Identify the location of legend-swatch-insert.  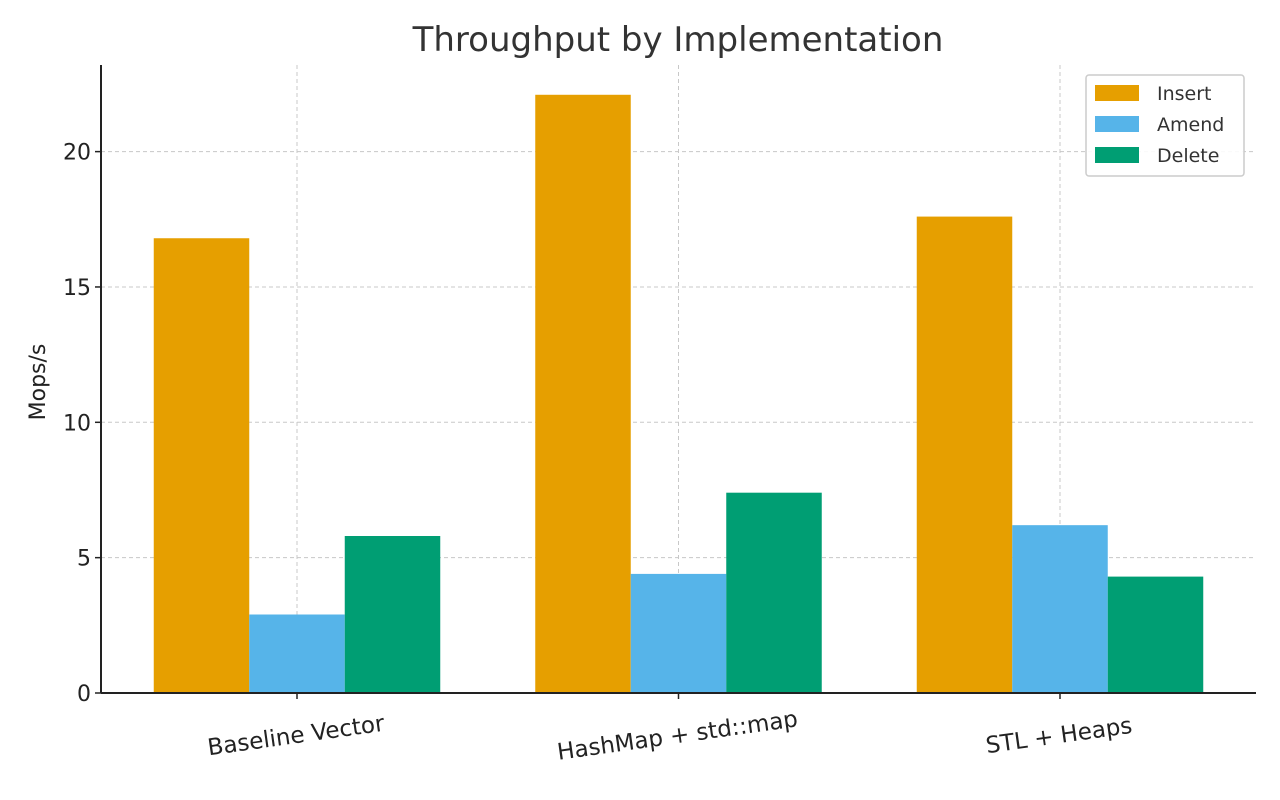
(1117, 93).